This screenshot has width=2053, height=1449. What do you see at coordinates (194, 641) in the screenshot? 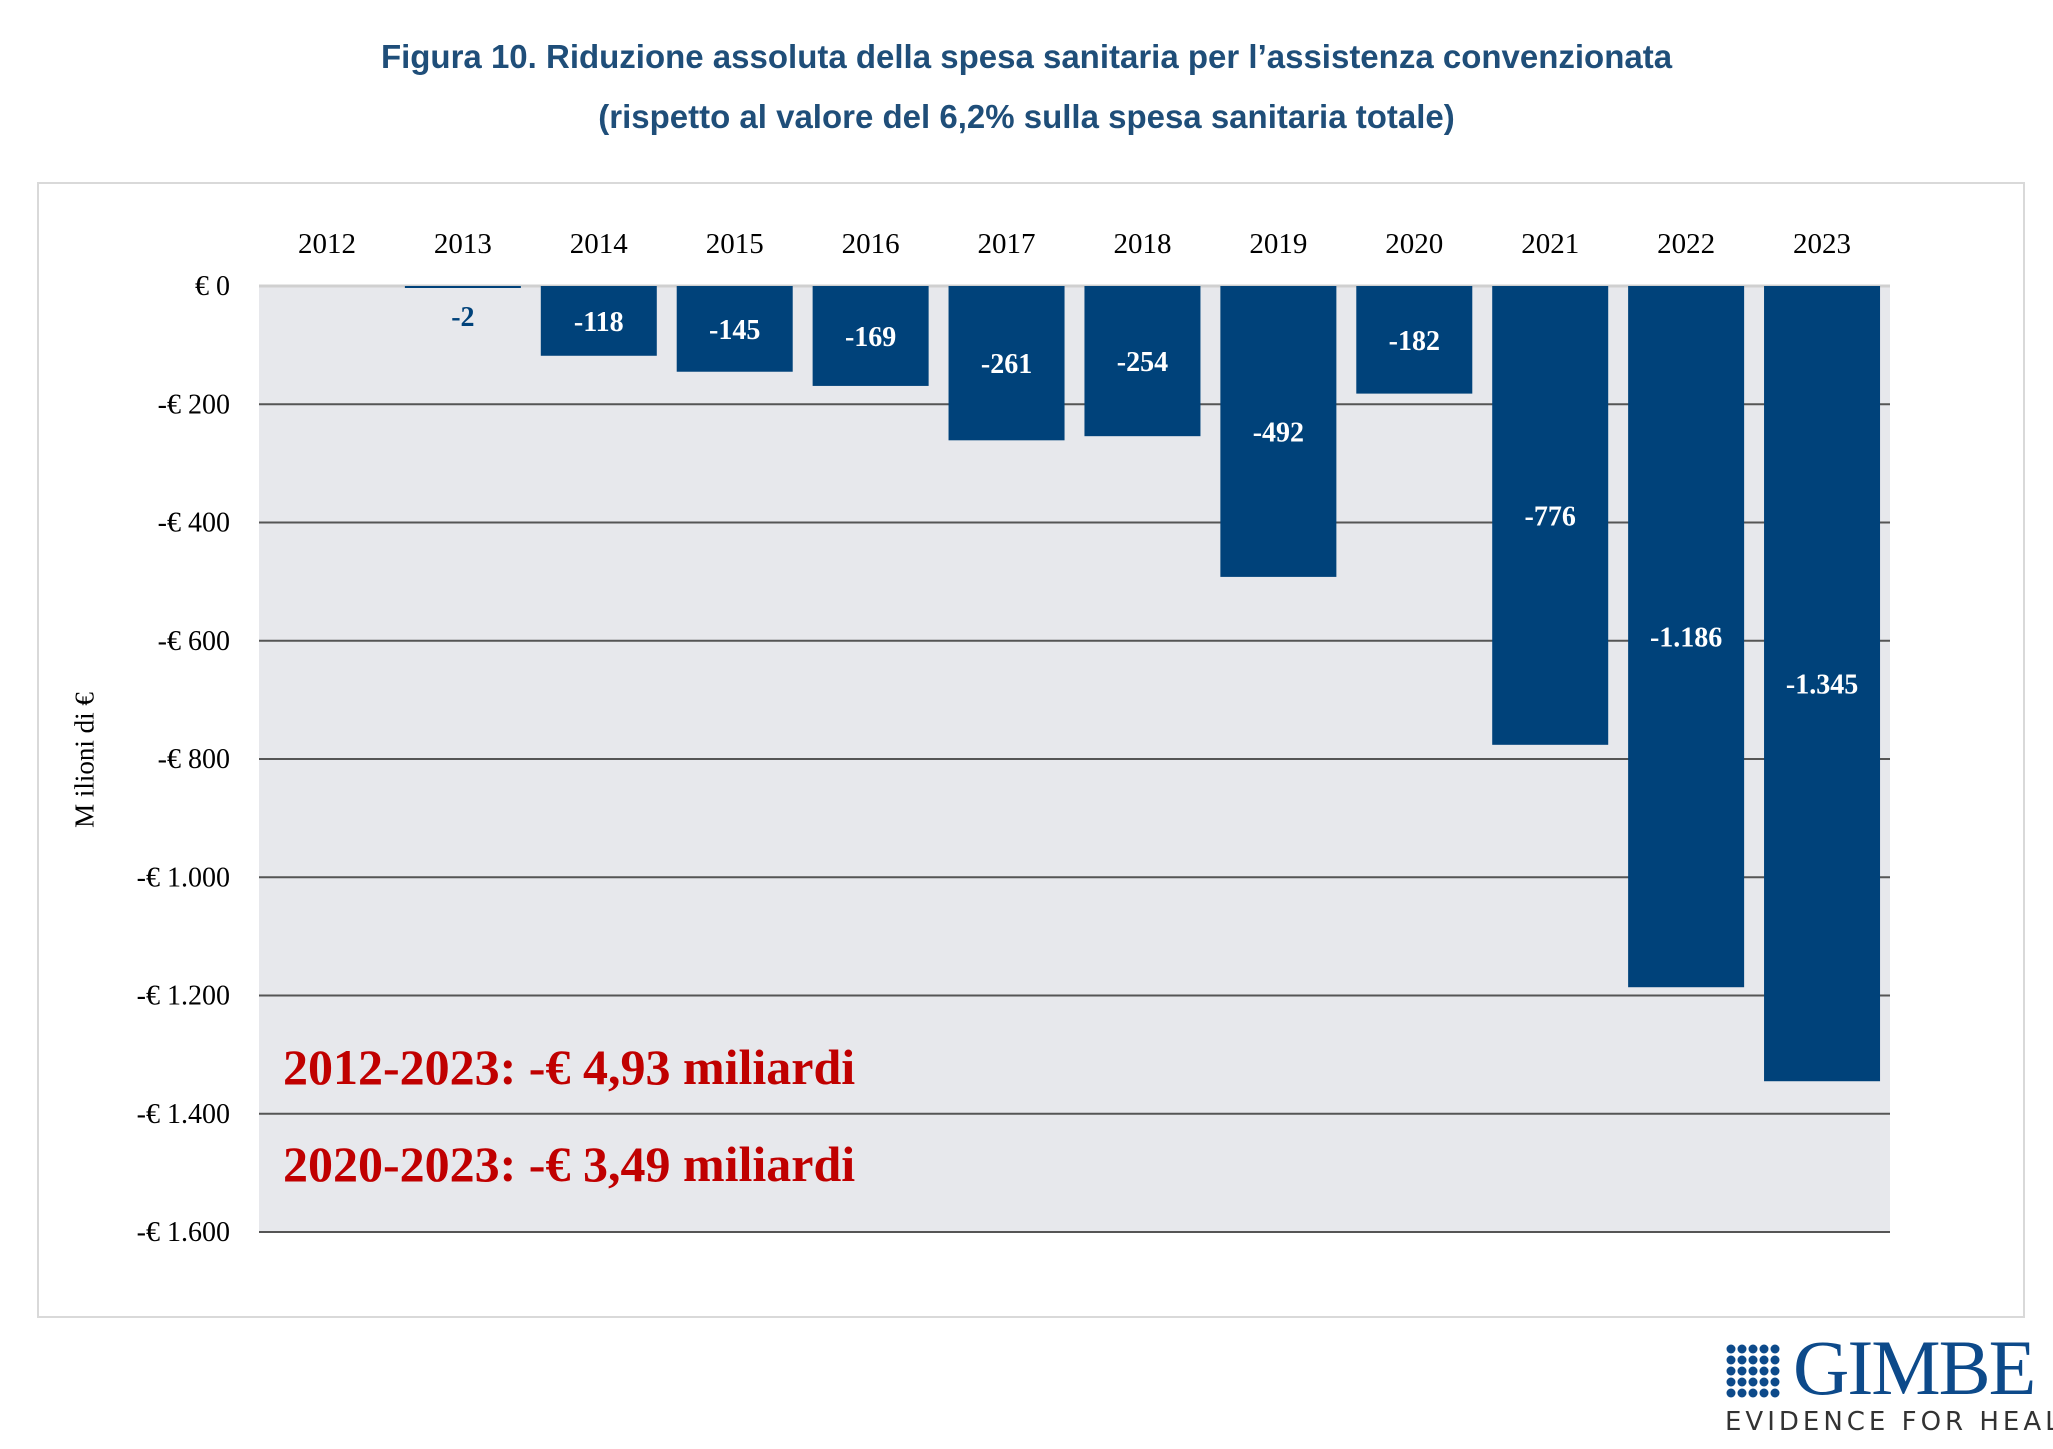
I see `y-tick-label: -€ 600` at bounding box center [194, 641].